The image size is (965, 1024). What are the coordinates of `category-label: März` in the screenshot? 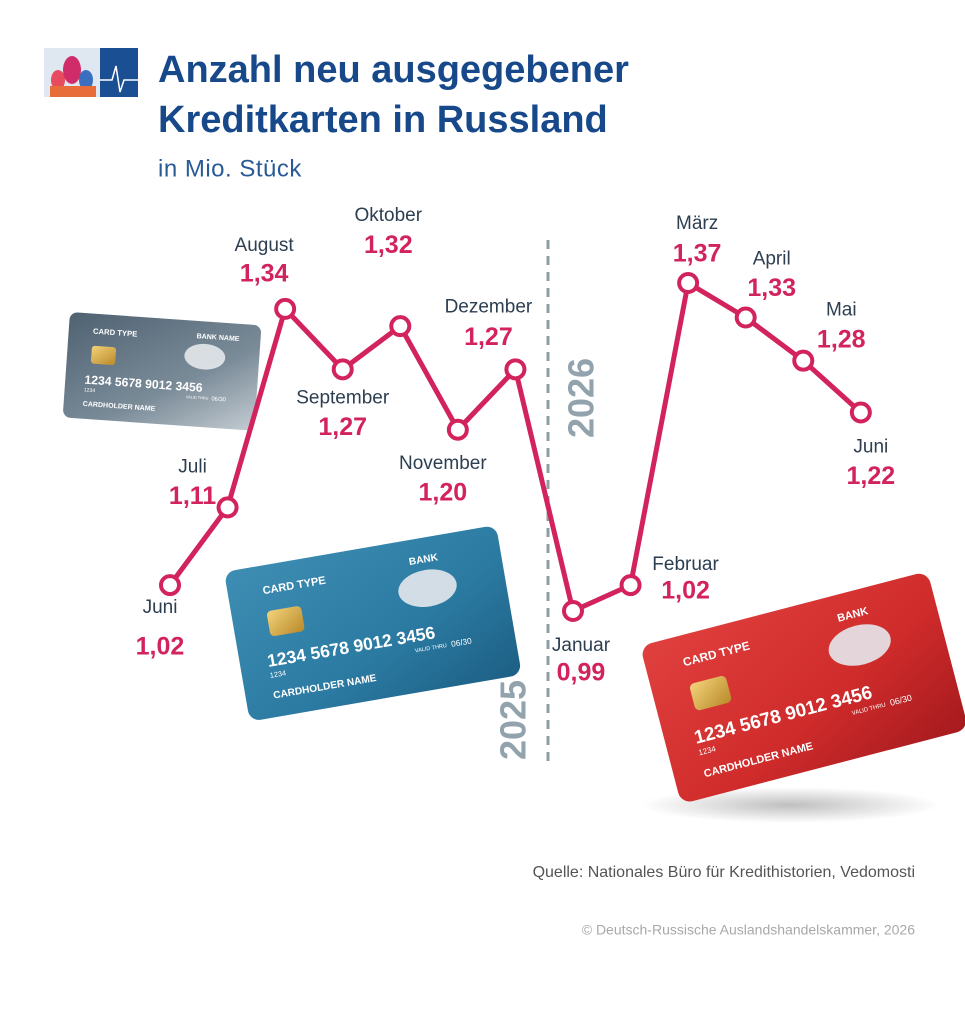 It's located at (697, 223).